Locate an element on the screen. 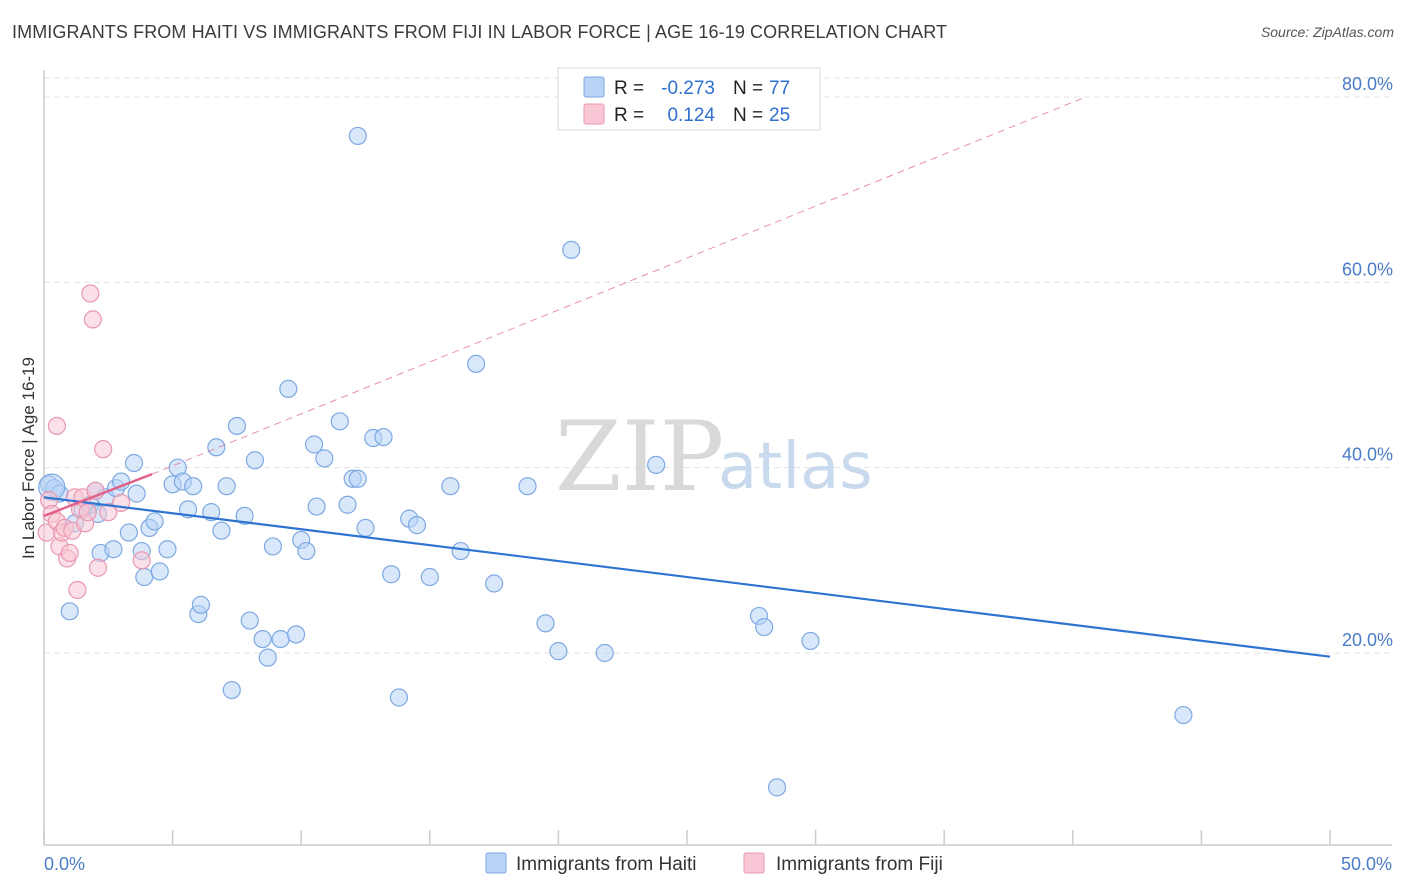 The width and height of the screenshot is (1406, 892). haiti-legend-swatch is located at coordinates (594, 87).